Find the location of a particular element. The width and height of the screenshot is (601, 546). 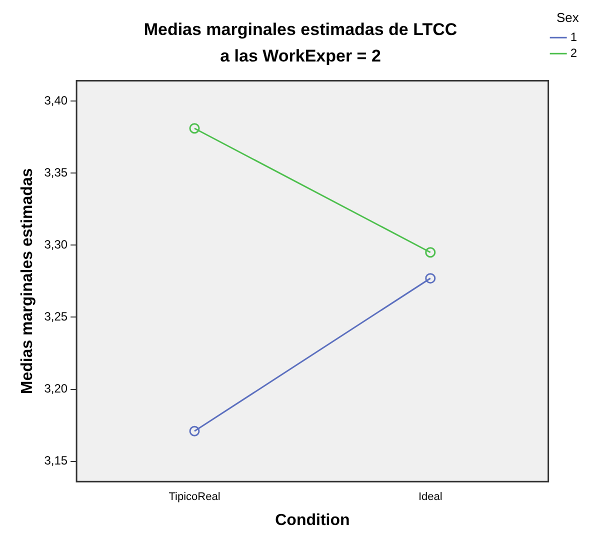

x-tick-label: Ideal is located at coordinates (430, 497).